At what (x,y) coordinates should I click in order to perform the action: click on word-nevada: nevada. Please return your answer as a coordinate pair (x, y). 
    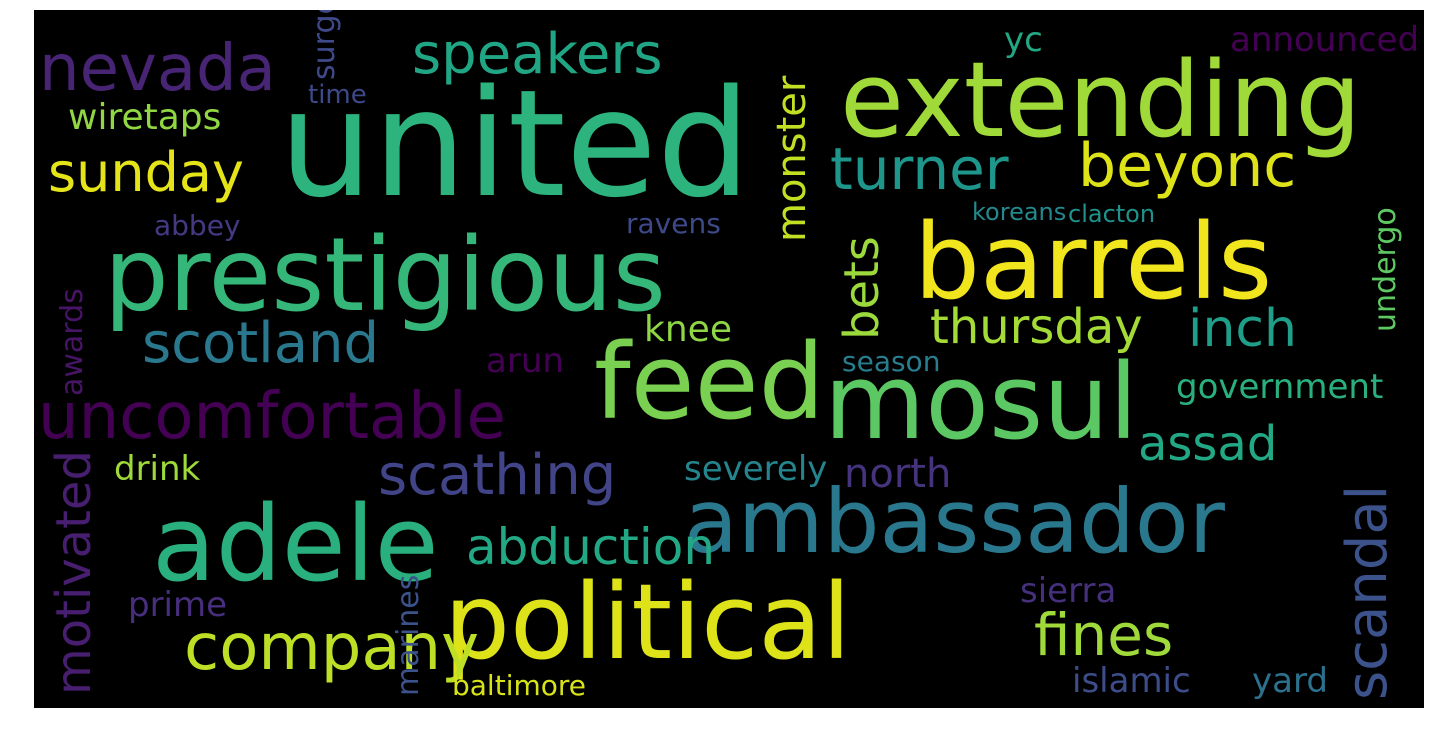
    Looking at the image, I should click on (157, 69).